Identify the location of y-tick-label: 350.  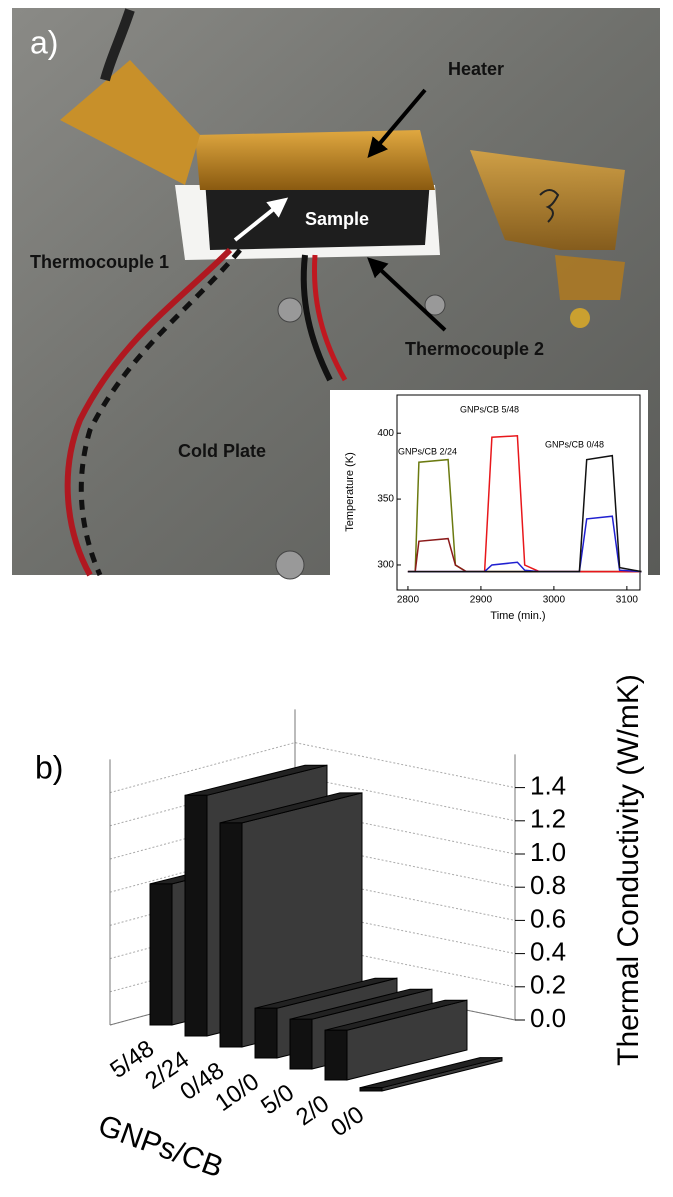
(385, 499).